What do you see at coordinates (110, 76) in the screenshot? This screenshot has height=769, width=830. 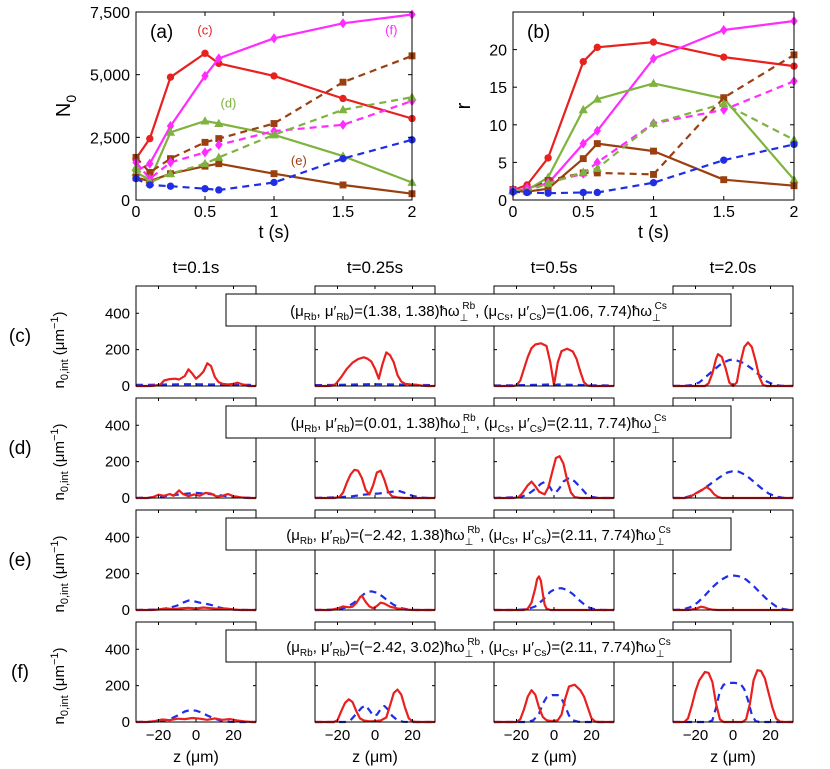 I see `panel-a-ytick-label: 5,000` at bounding box center [110, 76].